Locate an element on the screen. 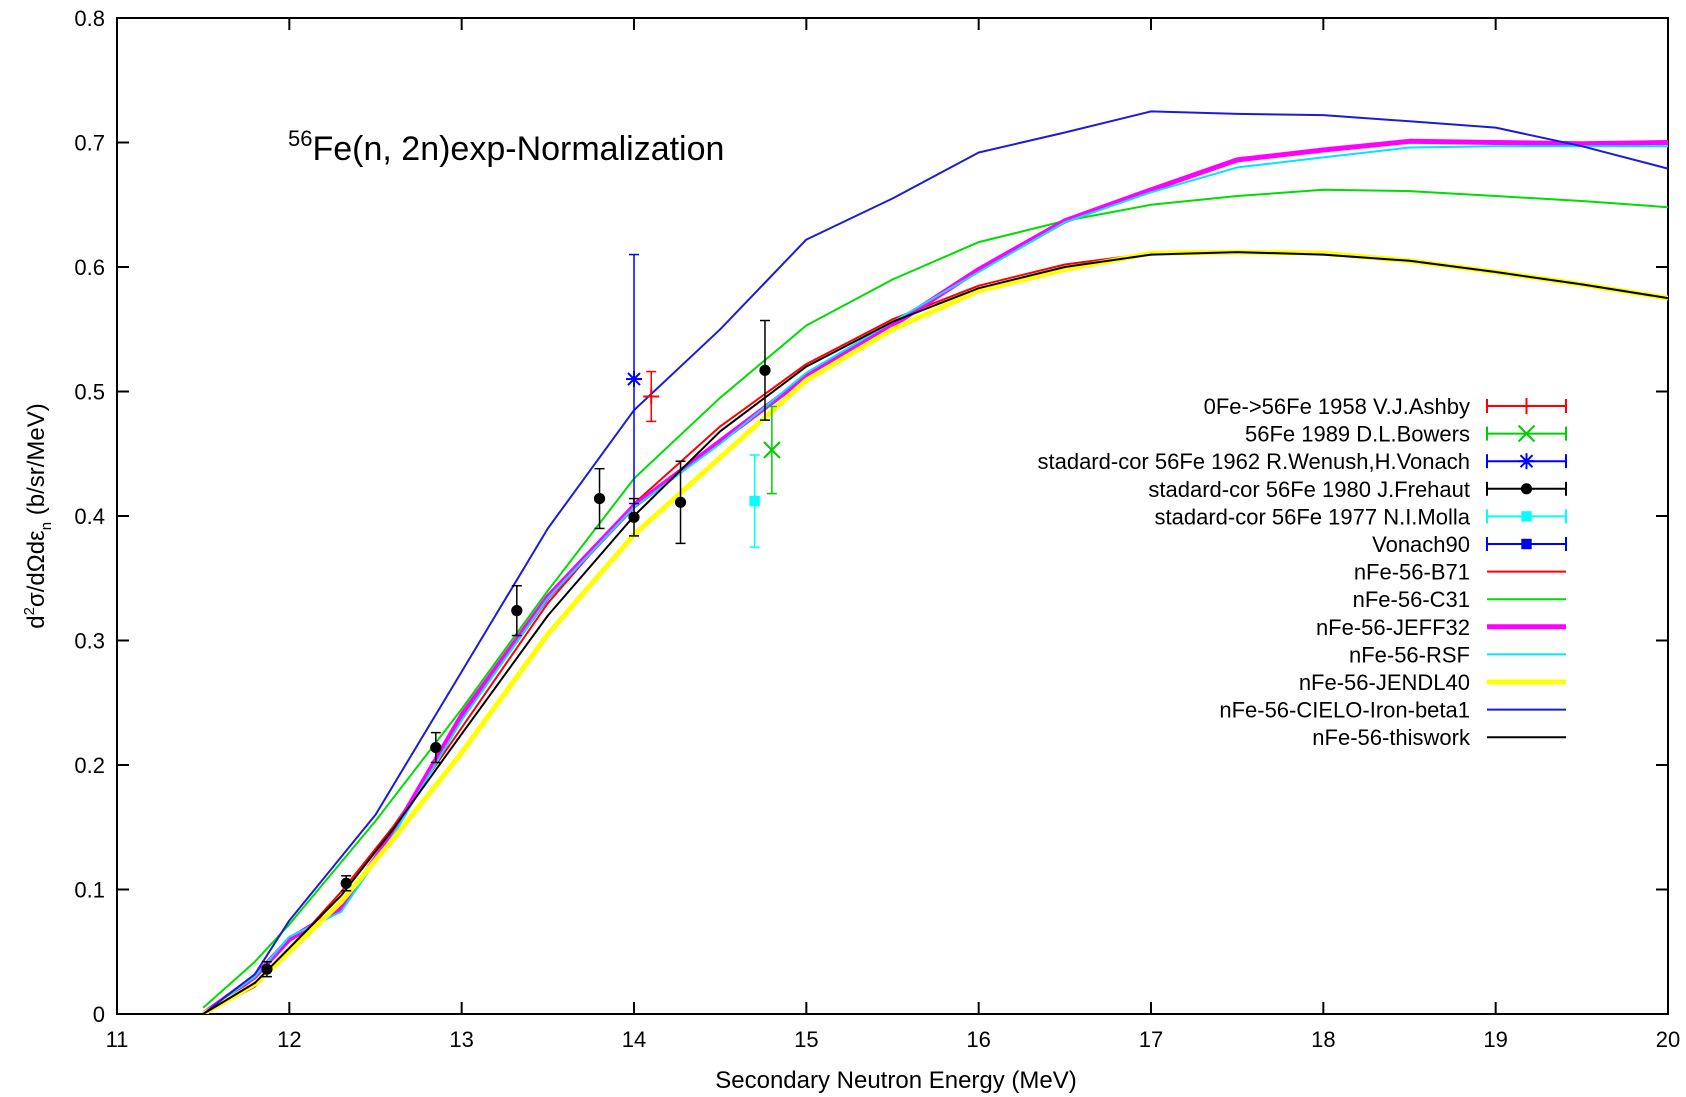 This screenshot has width=1686, height=1097. chart-title-superscript: 56 is located at coordinates (300, 138).